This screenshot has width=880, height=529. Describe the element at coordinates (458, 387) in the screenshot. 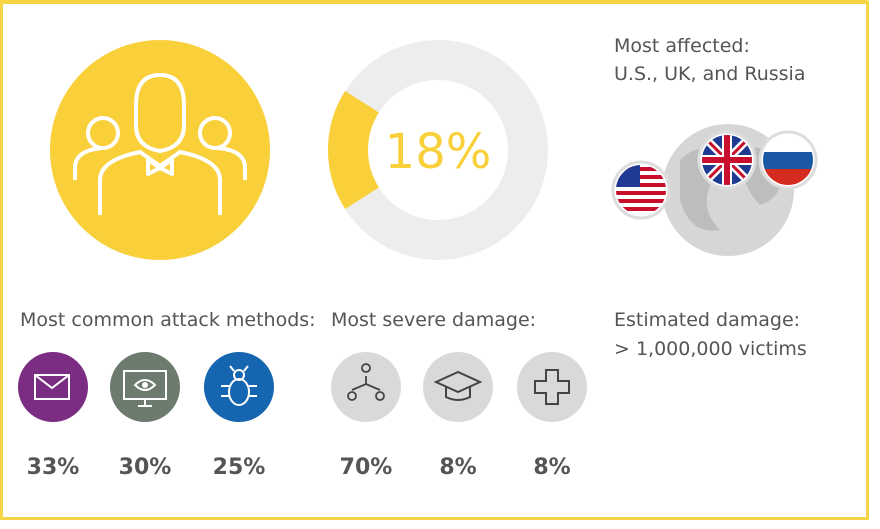

I see `education-icon` at that location.